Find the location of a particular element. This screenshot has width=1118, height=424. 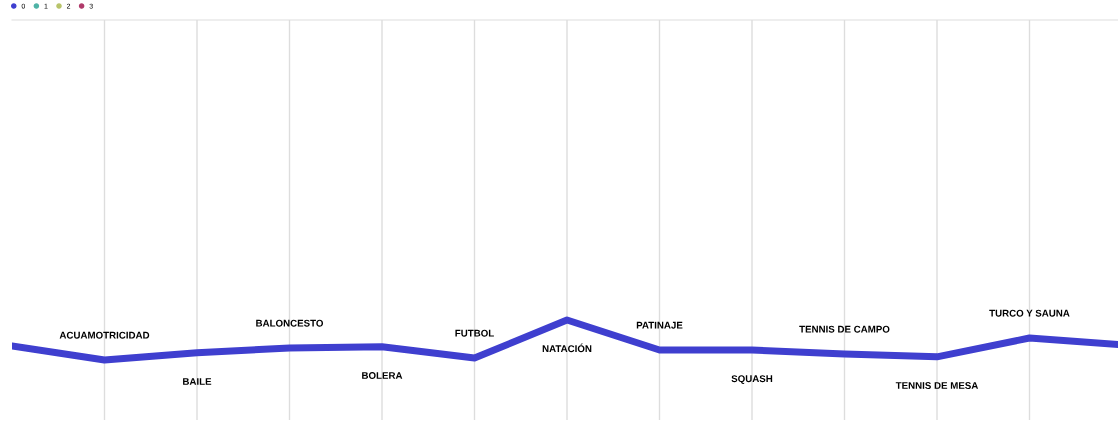

x-tick-label: BOLERA is located at coordinates (382, 375).